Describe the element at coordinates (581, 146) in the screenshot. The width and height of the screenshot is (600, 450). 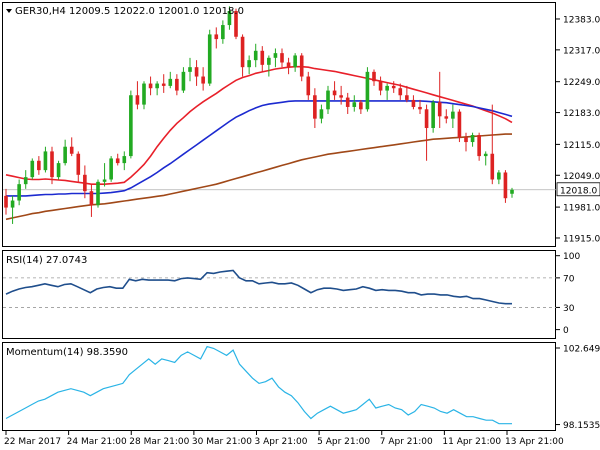
I see `price-tick-label: 12115.0` at that location.